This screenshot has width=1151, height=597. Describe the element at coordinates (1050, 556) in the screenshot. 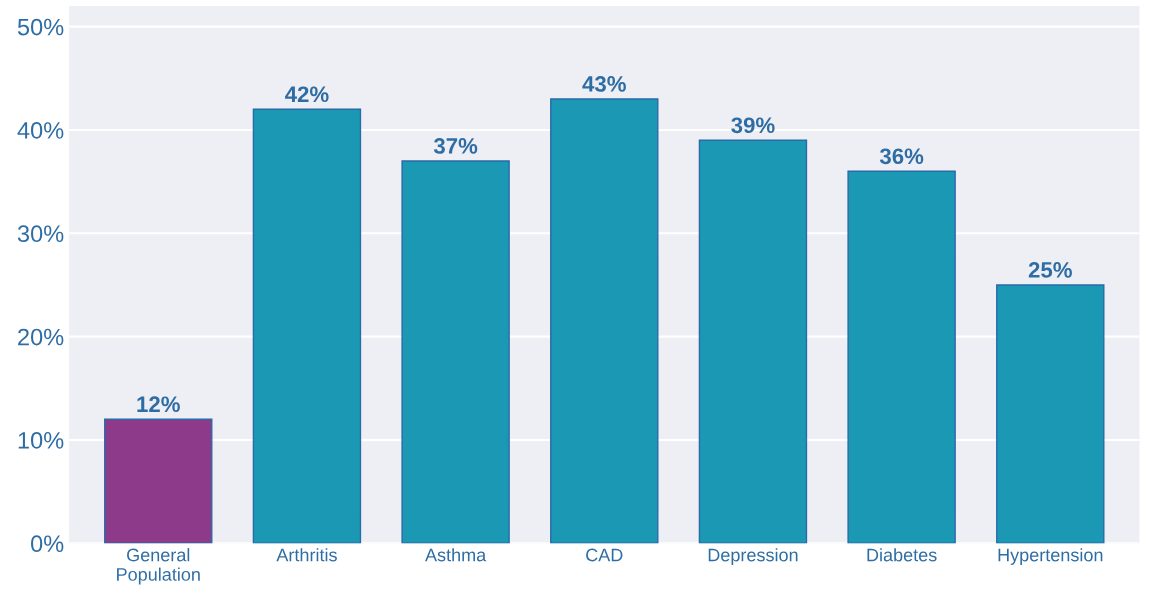

I see `x-tick-label: Hypertension` at that location.